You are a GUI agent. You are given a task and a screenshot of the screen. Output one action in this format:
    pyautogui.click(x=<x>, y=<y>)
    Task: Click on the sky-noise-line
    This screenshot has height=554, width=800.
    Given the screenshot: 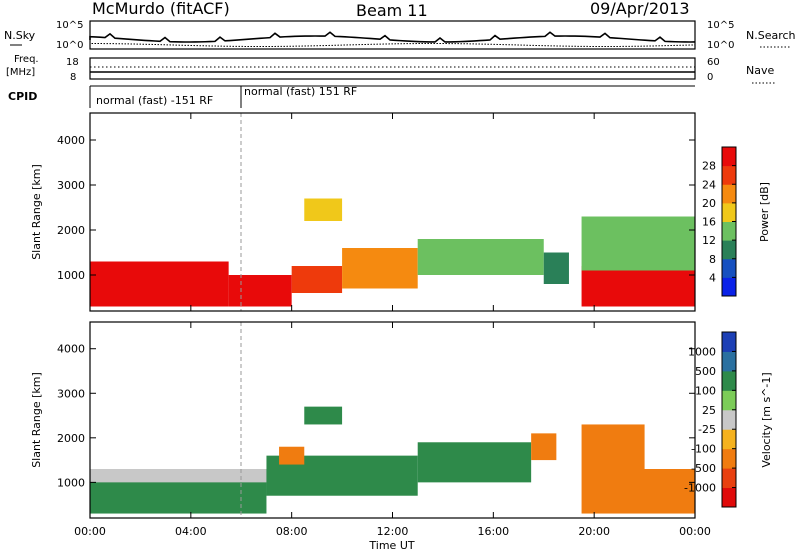 What is the action you would take?
    pyautogui.click(x=392, y=37)
    